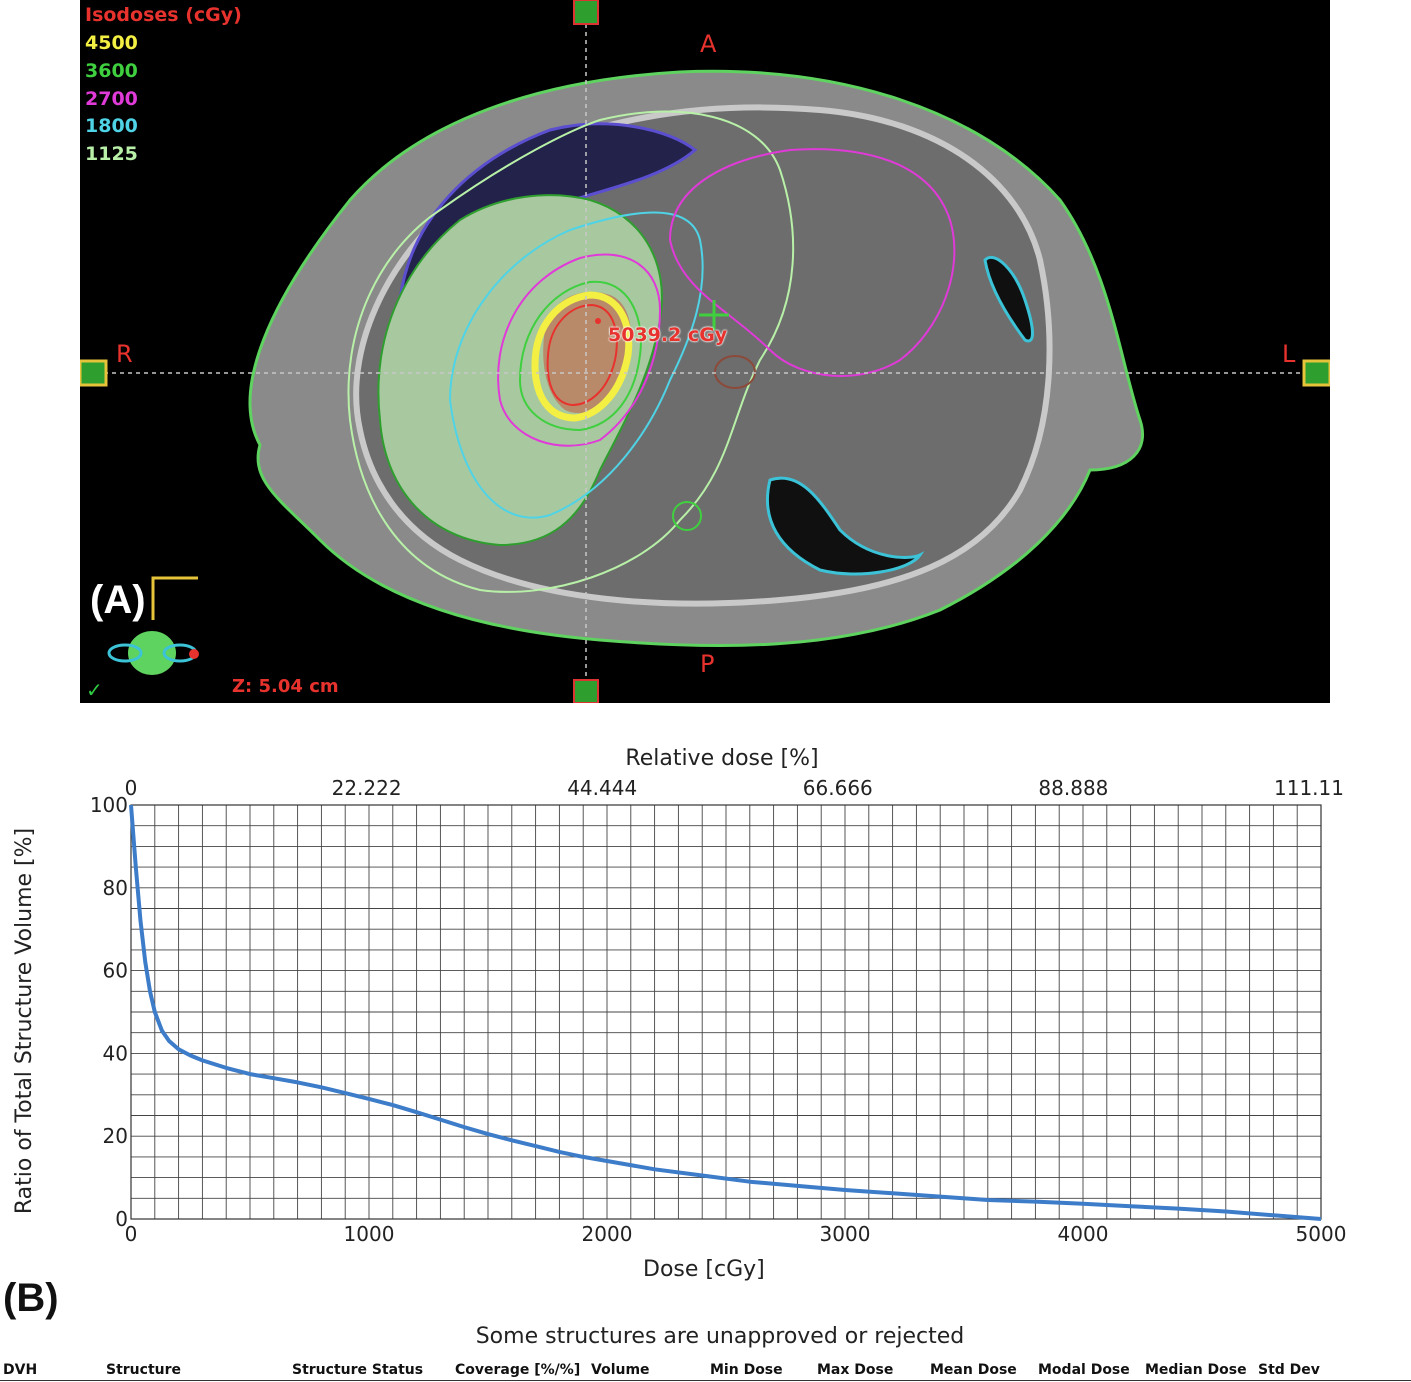  Describe the element at coordinates (812, 262) in the screenshot. I see `isodose-2700-heart-line` at that location.